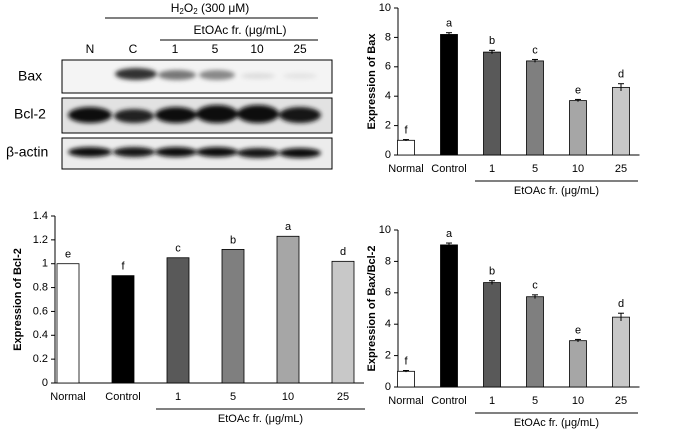 This screenshot has height=431, width=679. What do you see at coordinates (40, 216) in the screenshot?
I see `y-tick-label: 1.4` at bounding box center [40, 216].